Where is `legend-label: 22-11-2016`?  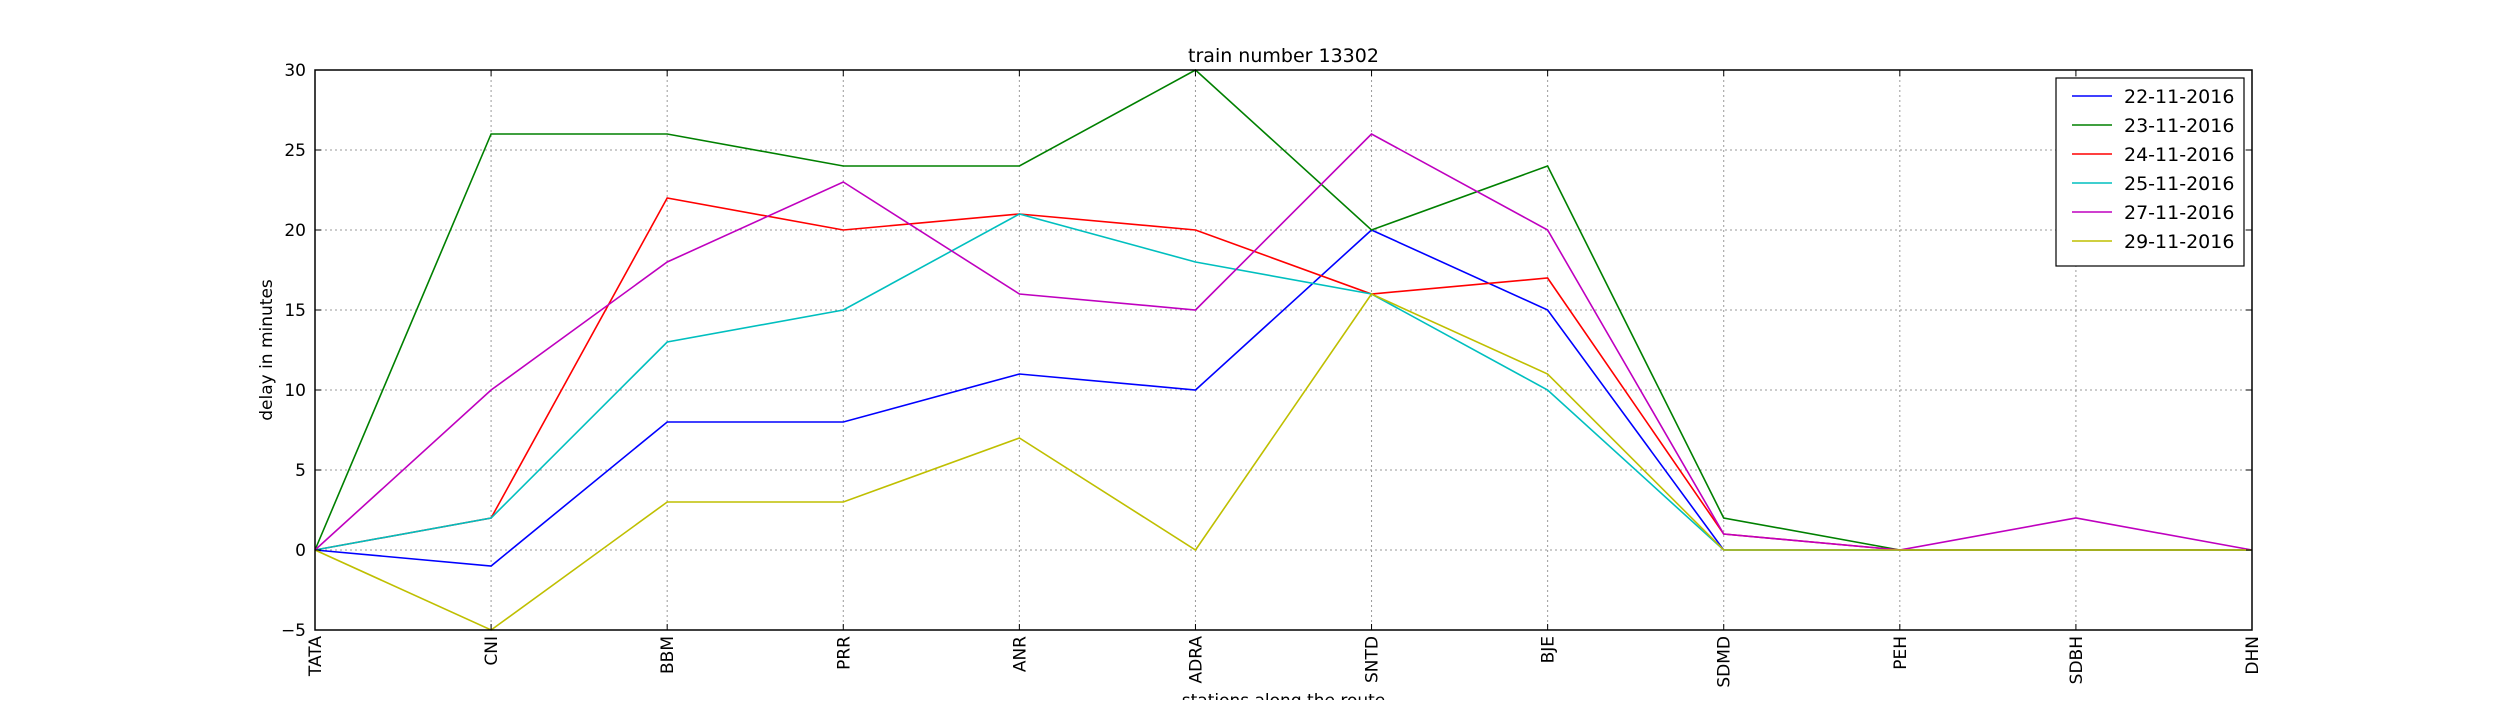
legend-label: 22-11-2016 is located at coordinates (2179, 97).